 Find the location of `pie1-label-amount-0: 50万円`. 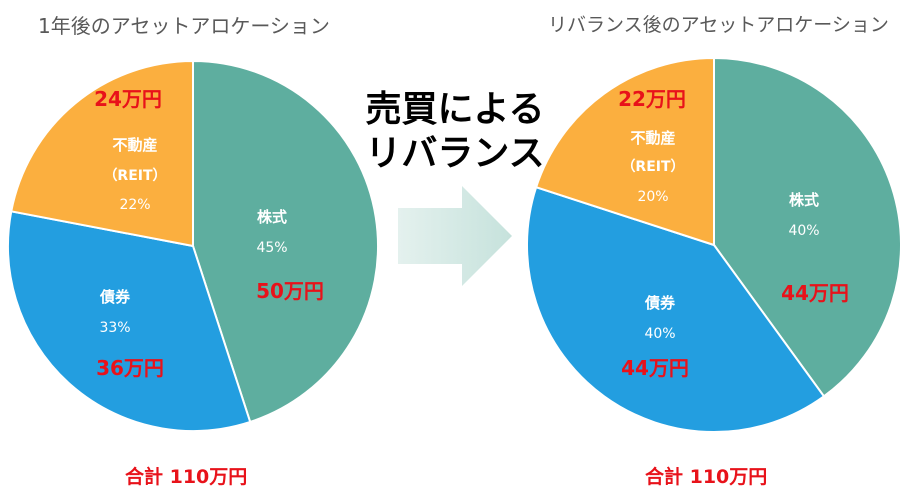

pie1-label-amount-0: 50万円 is located at coordinates (290, 291).